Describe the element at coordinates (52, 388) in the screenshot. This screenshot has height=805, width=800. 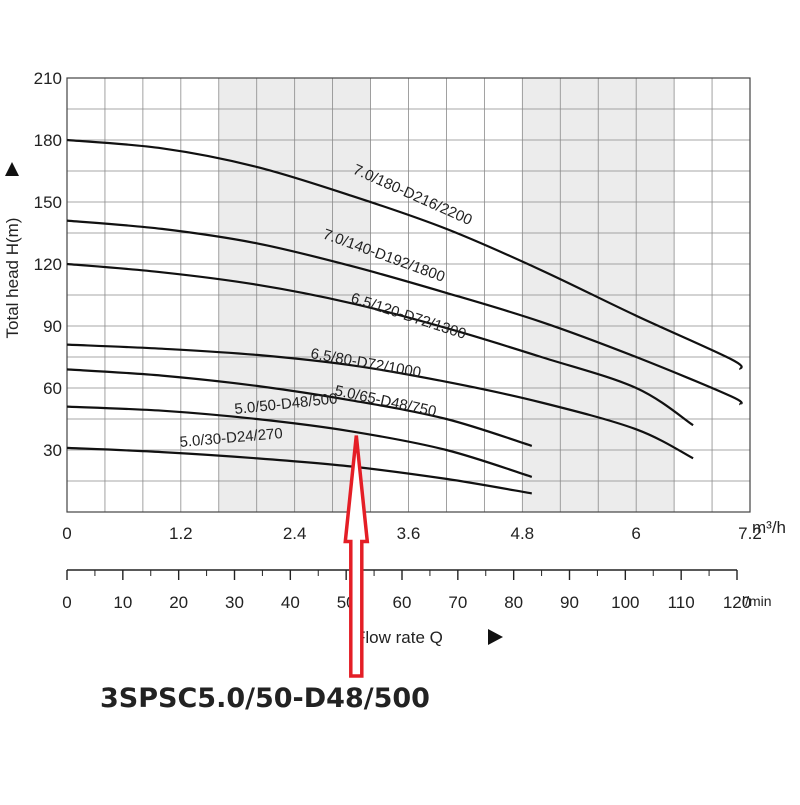
I see `y-tick-label: 60` at that location.